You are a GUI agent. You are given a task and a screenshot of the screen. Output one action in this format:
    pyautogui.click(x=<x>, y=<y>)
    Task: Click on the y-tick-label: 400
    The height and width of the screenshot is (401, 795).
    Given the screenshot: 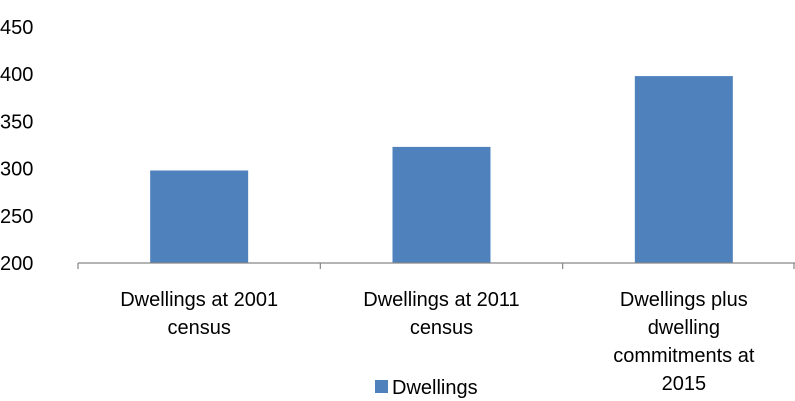 What is the action you would take?
    pyautogui.click(x=16, y=75)
    